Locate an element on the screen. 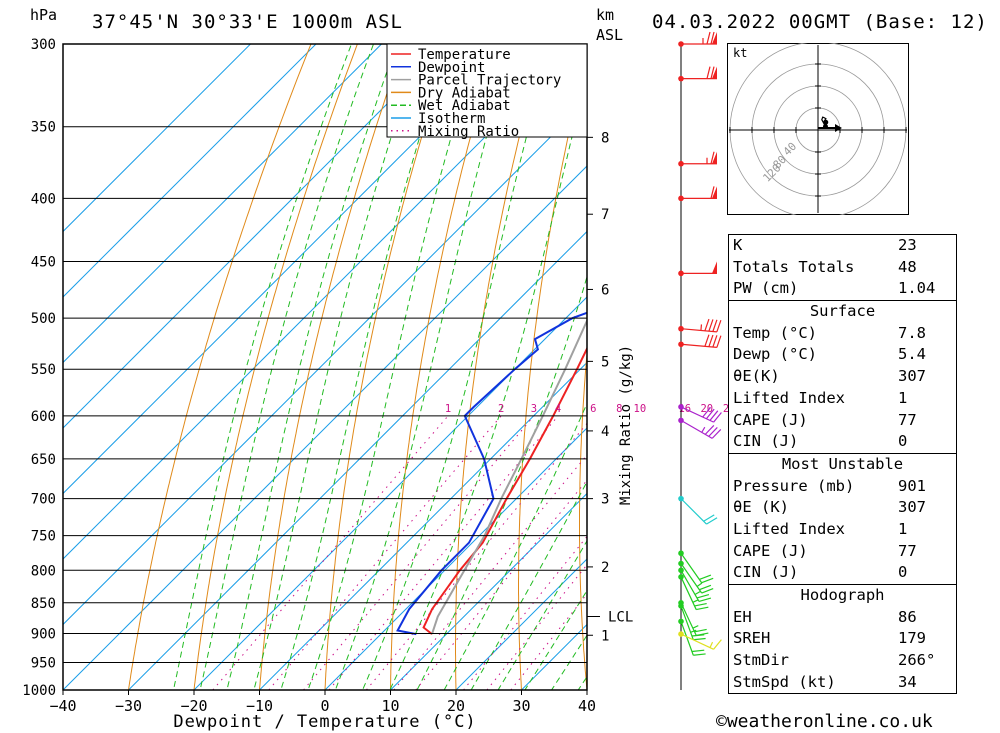  hodograph-stat-value: 266° is located at coordinates (917, 660).